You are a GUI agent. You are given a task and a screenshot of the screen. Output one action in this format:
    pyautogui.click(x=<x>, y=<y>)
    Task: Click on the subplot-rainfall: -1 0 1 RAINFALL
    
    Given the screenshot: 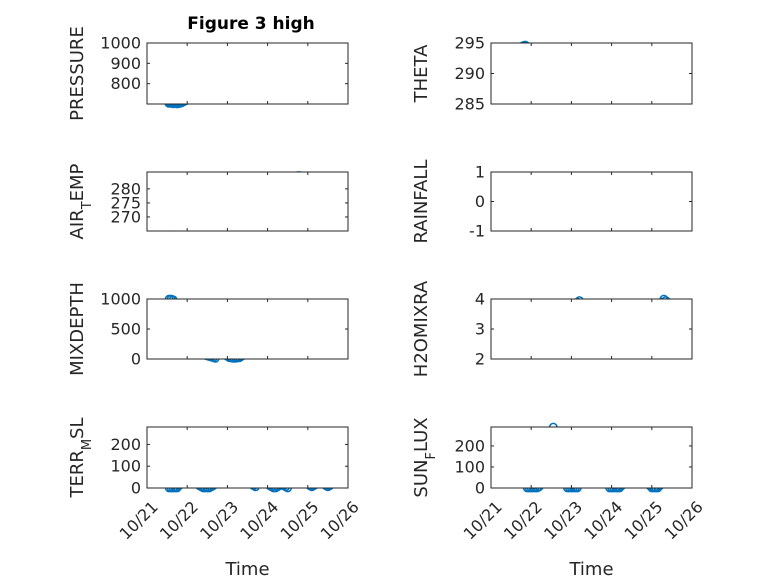 What is the action you would take?
    pyautogui.click(x=552, y=202)
    